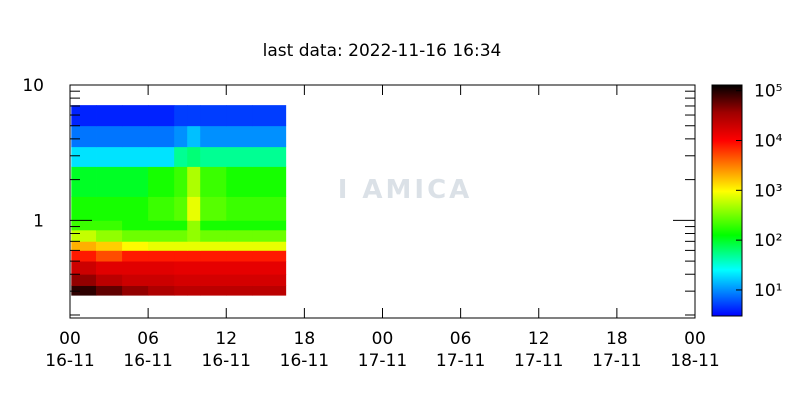 Image resolution: width=800 pixels, height=400 pixels. I want to click on y-tick-label: 10, so click(33, 86).